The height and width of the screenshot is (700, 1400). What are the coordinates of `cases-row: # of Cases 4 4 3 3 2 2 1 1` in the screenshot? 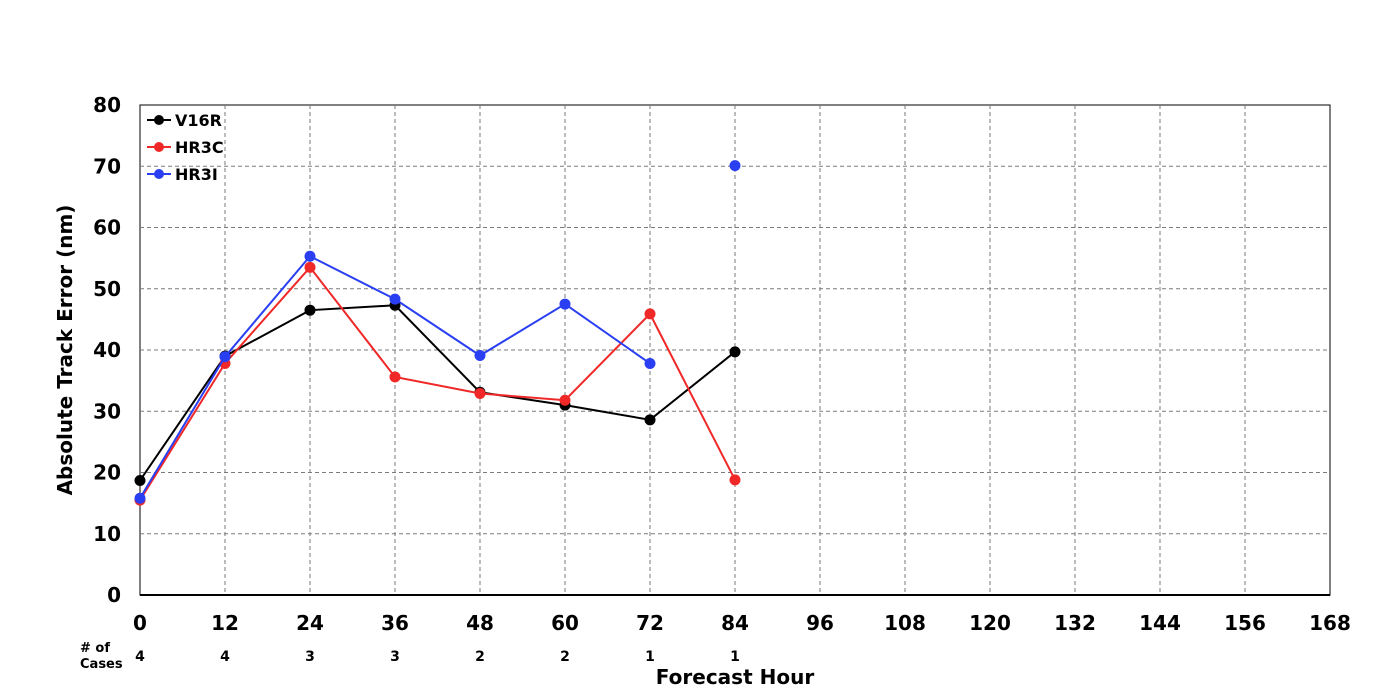 It's located at (410, 656).